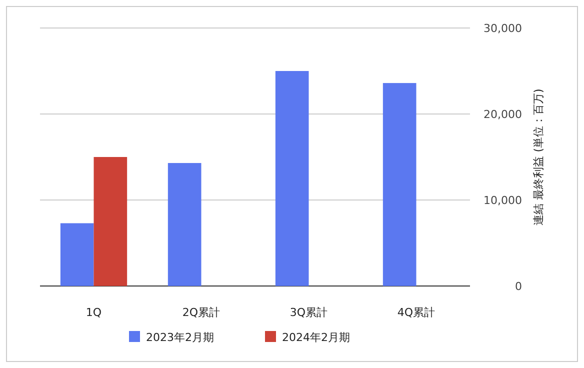  What do you see at coordinates (538, 157) in the screenshot?
I see `y-axis-title: 連結 最終利益 (単位：百万)` at bounding box center [538, 157].